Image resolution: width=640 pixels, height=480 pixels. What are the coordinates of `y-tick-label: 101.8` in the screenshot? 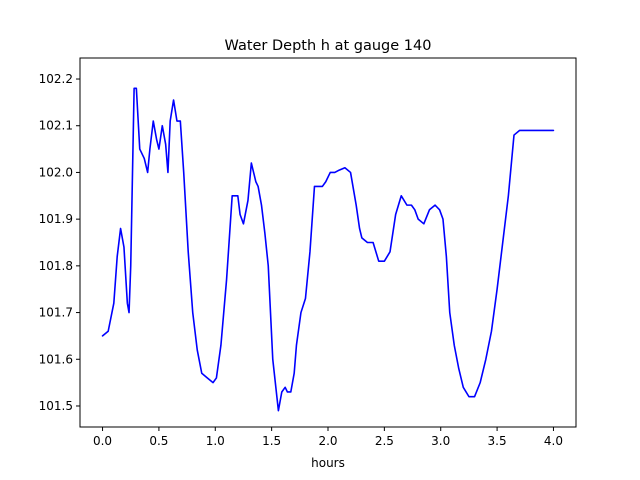 It's located at (56, 266).